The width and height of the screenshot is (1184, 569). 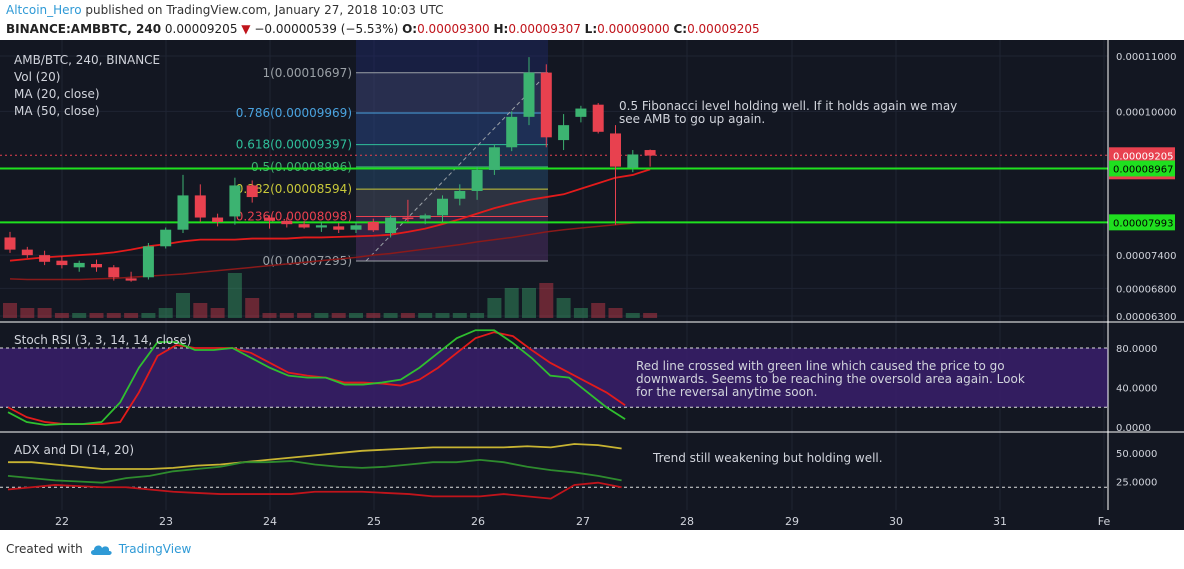 What do you see at coordinates (74, 450) in the screenshot?
I see `adx-title: ADX and DI (14, 20)` at bounding box center [74, 450].